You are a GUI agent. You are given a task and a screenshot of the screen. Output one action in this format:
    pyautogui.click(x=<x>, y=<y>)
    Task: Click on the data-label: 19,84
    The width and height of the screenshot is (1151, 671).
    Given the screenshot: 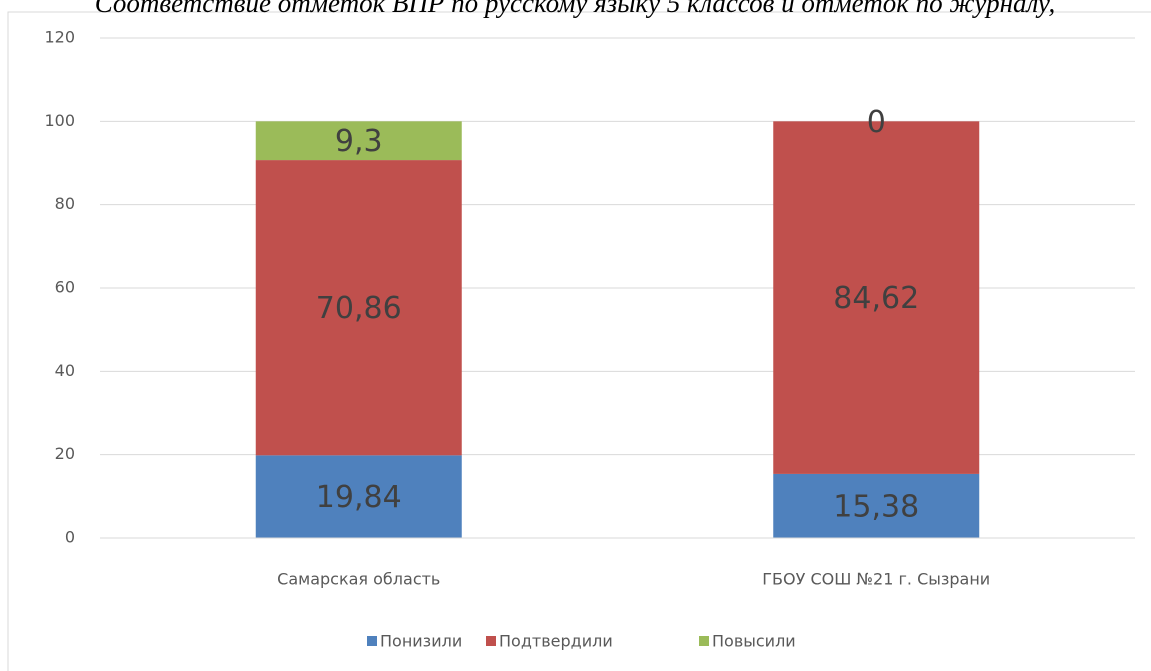 What is the action you would take?
    pyautogui.click(x=359, y=497)
    